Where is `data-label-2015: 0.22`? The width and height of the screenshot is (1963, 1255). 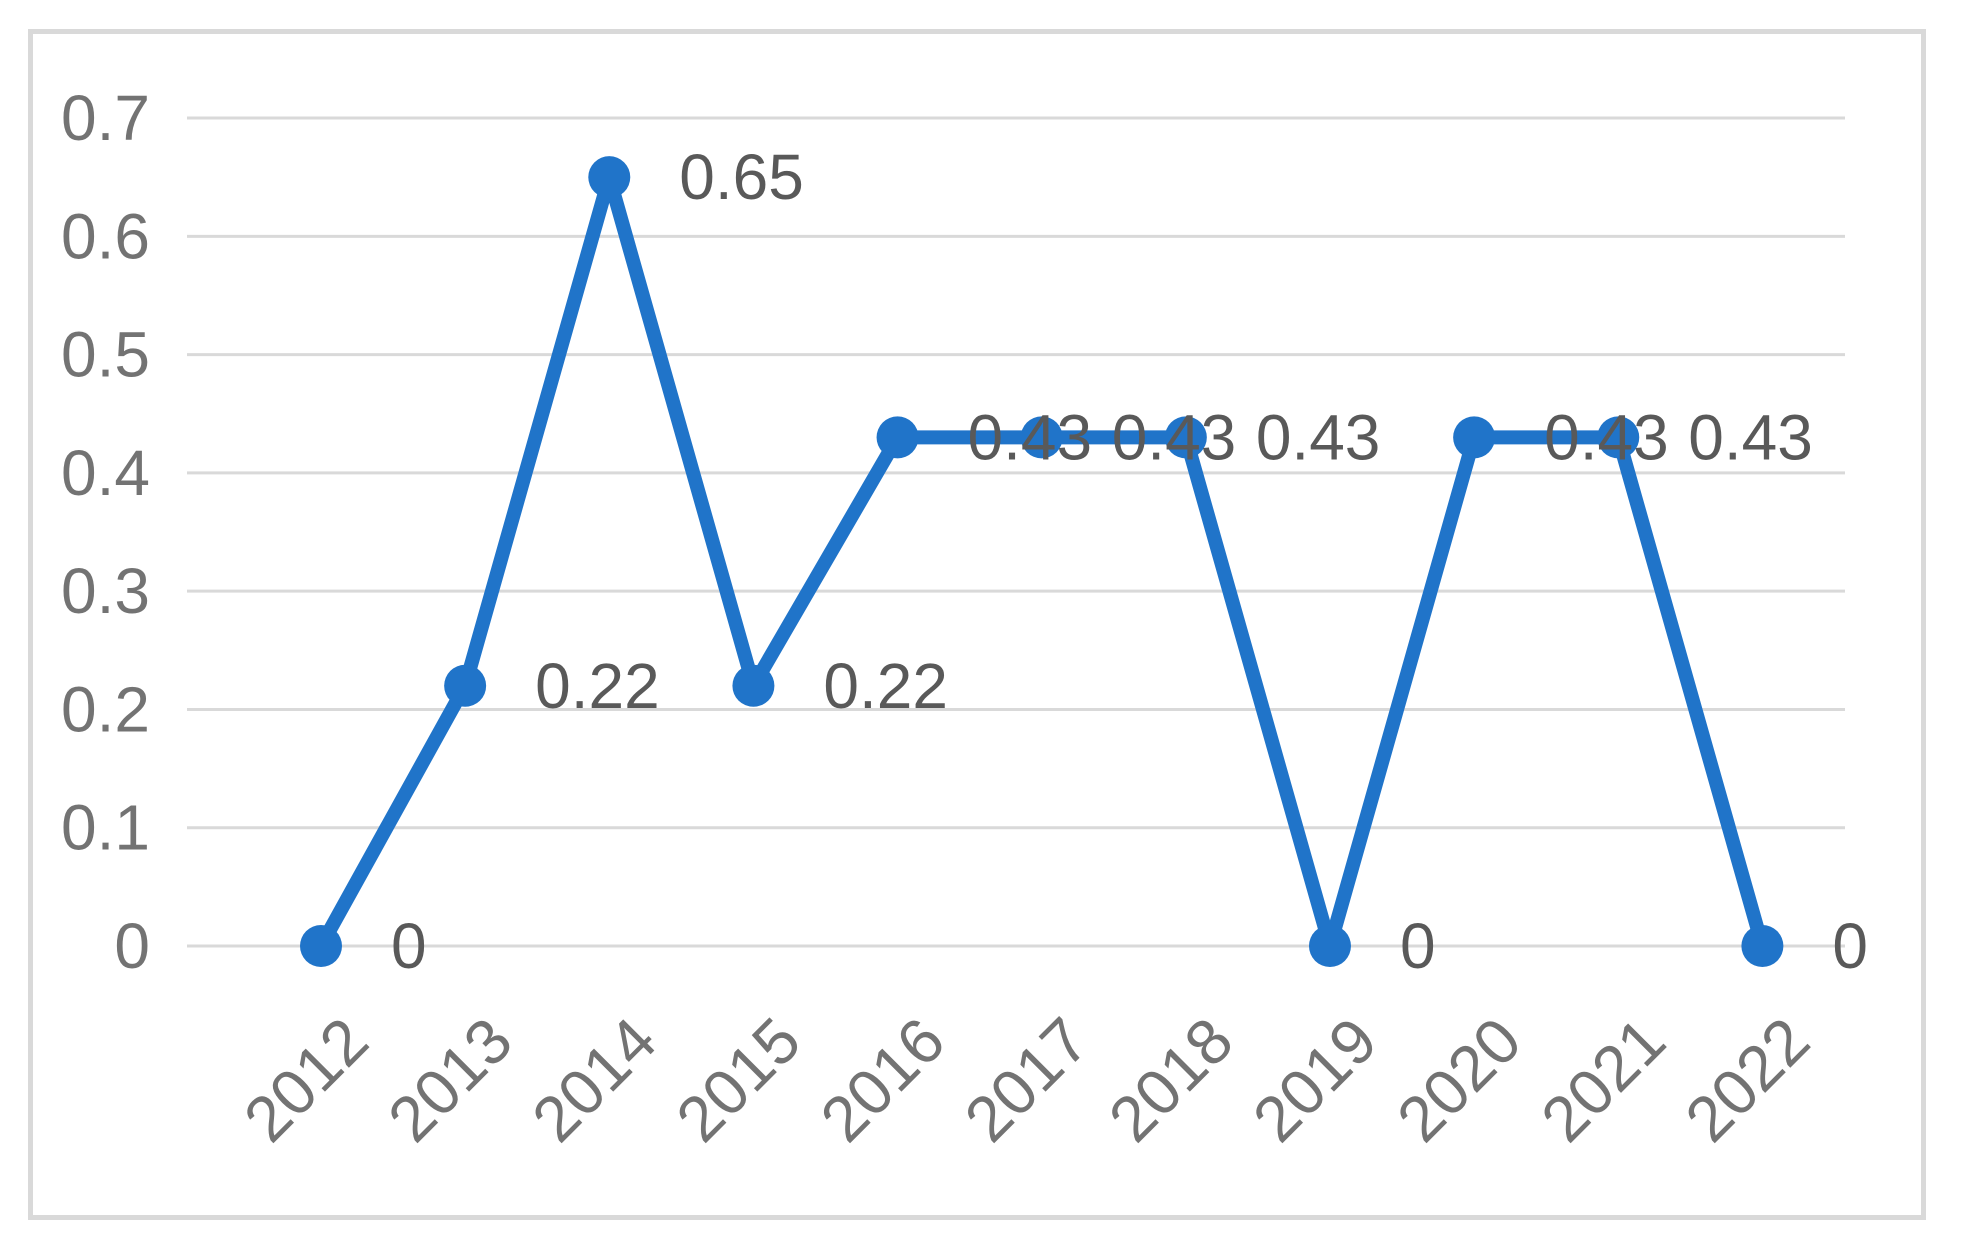 data-label-2015: 0.22 is located at coordinates (885, 686).